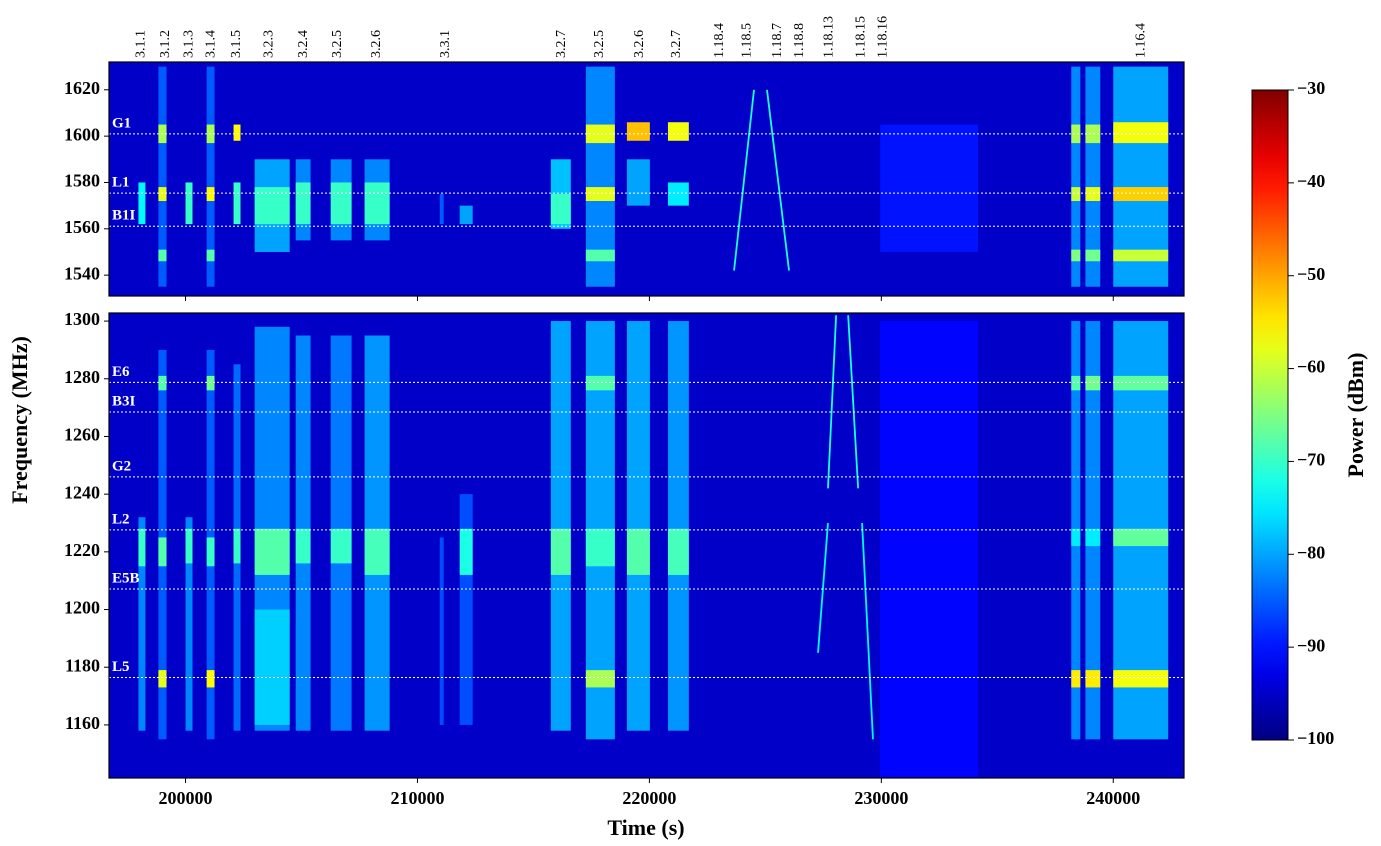 The height and width of the screenshot is (846, 1381). What do you see at coordinates (1270, 415) in the screenshot?
I see `colorbar` at bounding box center [1270, 415].